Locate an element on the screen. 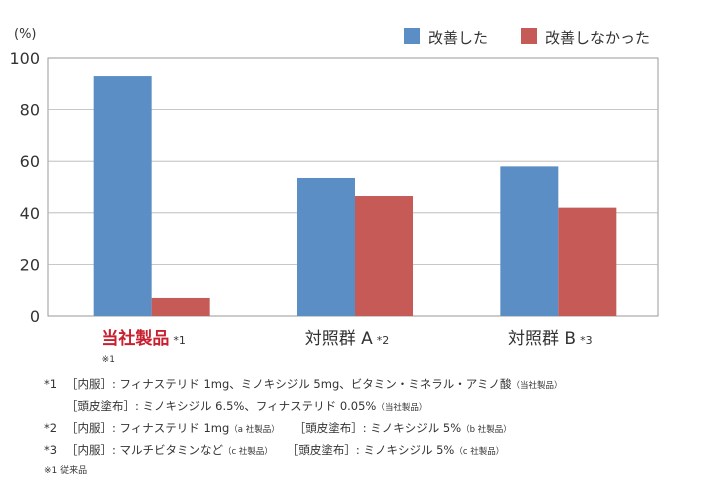 The image size is (704, 494). footnote-text: ※1 従来品 is located at coordinates (66, 471).